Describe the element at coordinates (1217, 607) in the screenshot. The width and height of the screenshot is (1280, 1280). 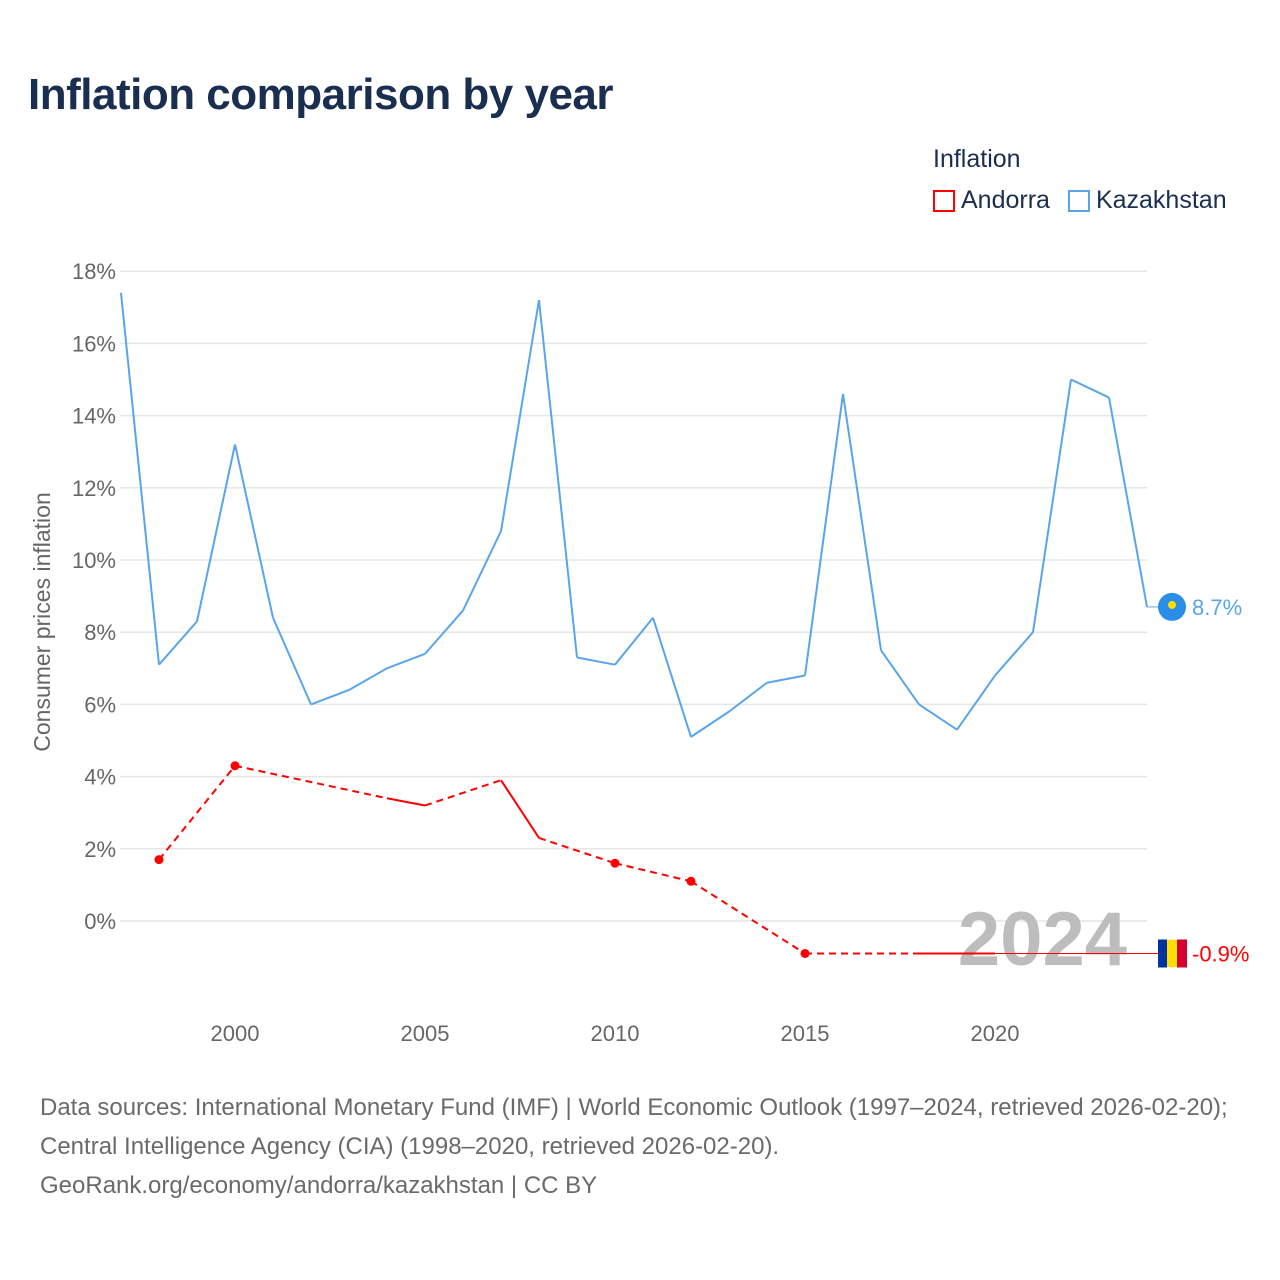
I see `end-label-kazakhstan: 8.7%` at that location.